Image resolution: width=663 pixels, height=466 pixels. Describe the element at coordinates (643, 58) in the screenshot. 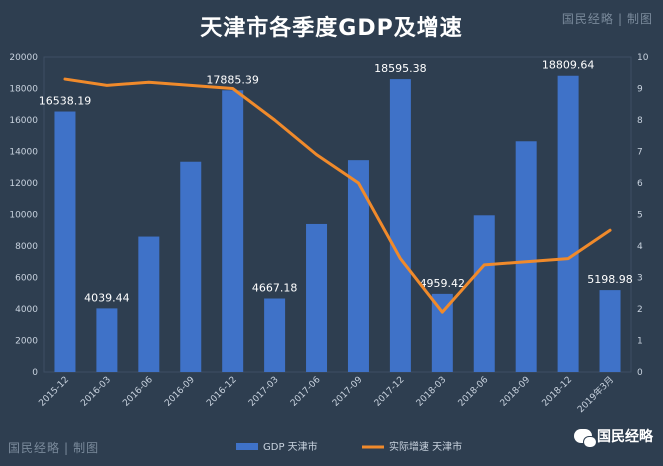

I see `y-tick-label-right: 10` at that location.